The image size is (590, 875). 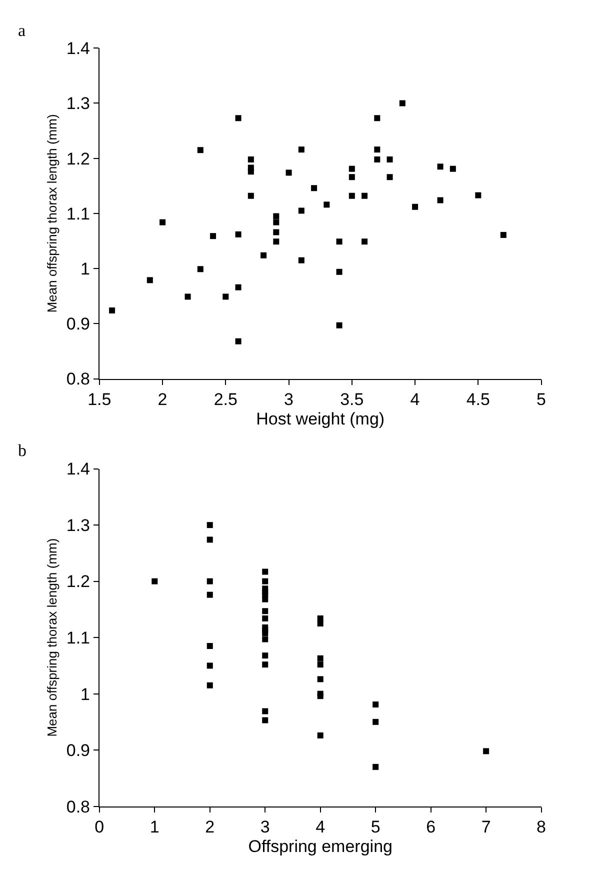 I want to click on x-tick-label: 1.5, so click(x=100, y=400).